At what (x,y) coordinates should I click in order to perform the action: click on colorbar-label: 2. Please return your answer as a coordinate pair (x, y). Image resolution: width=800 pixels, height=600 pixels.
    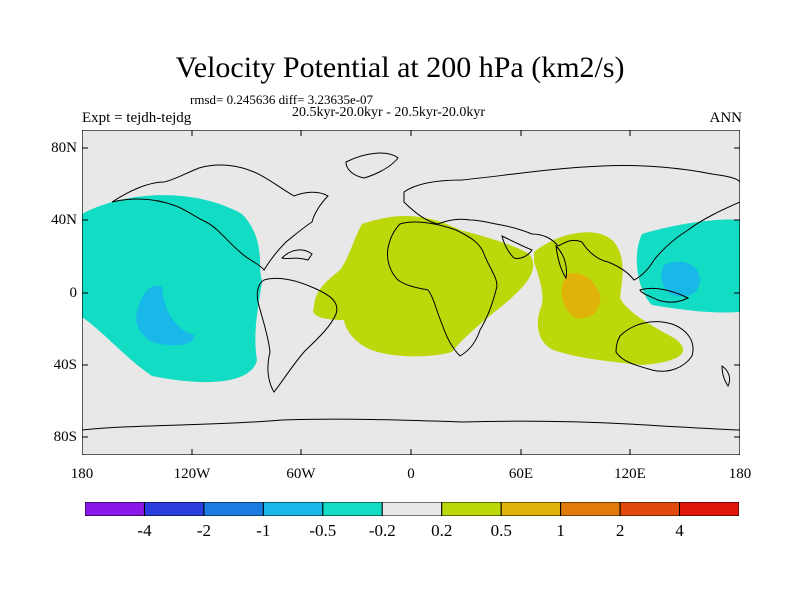
    Looking at the image, I should click on (620, 530).